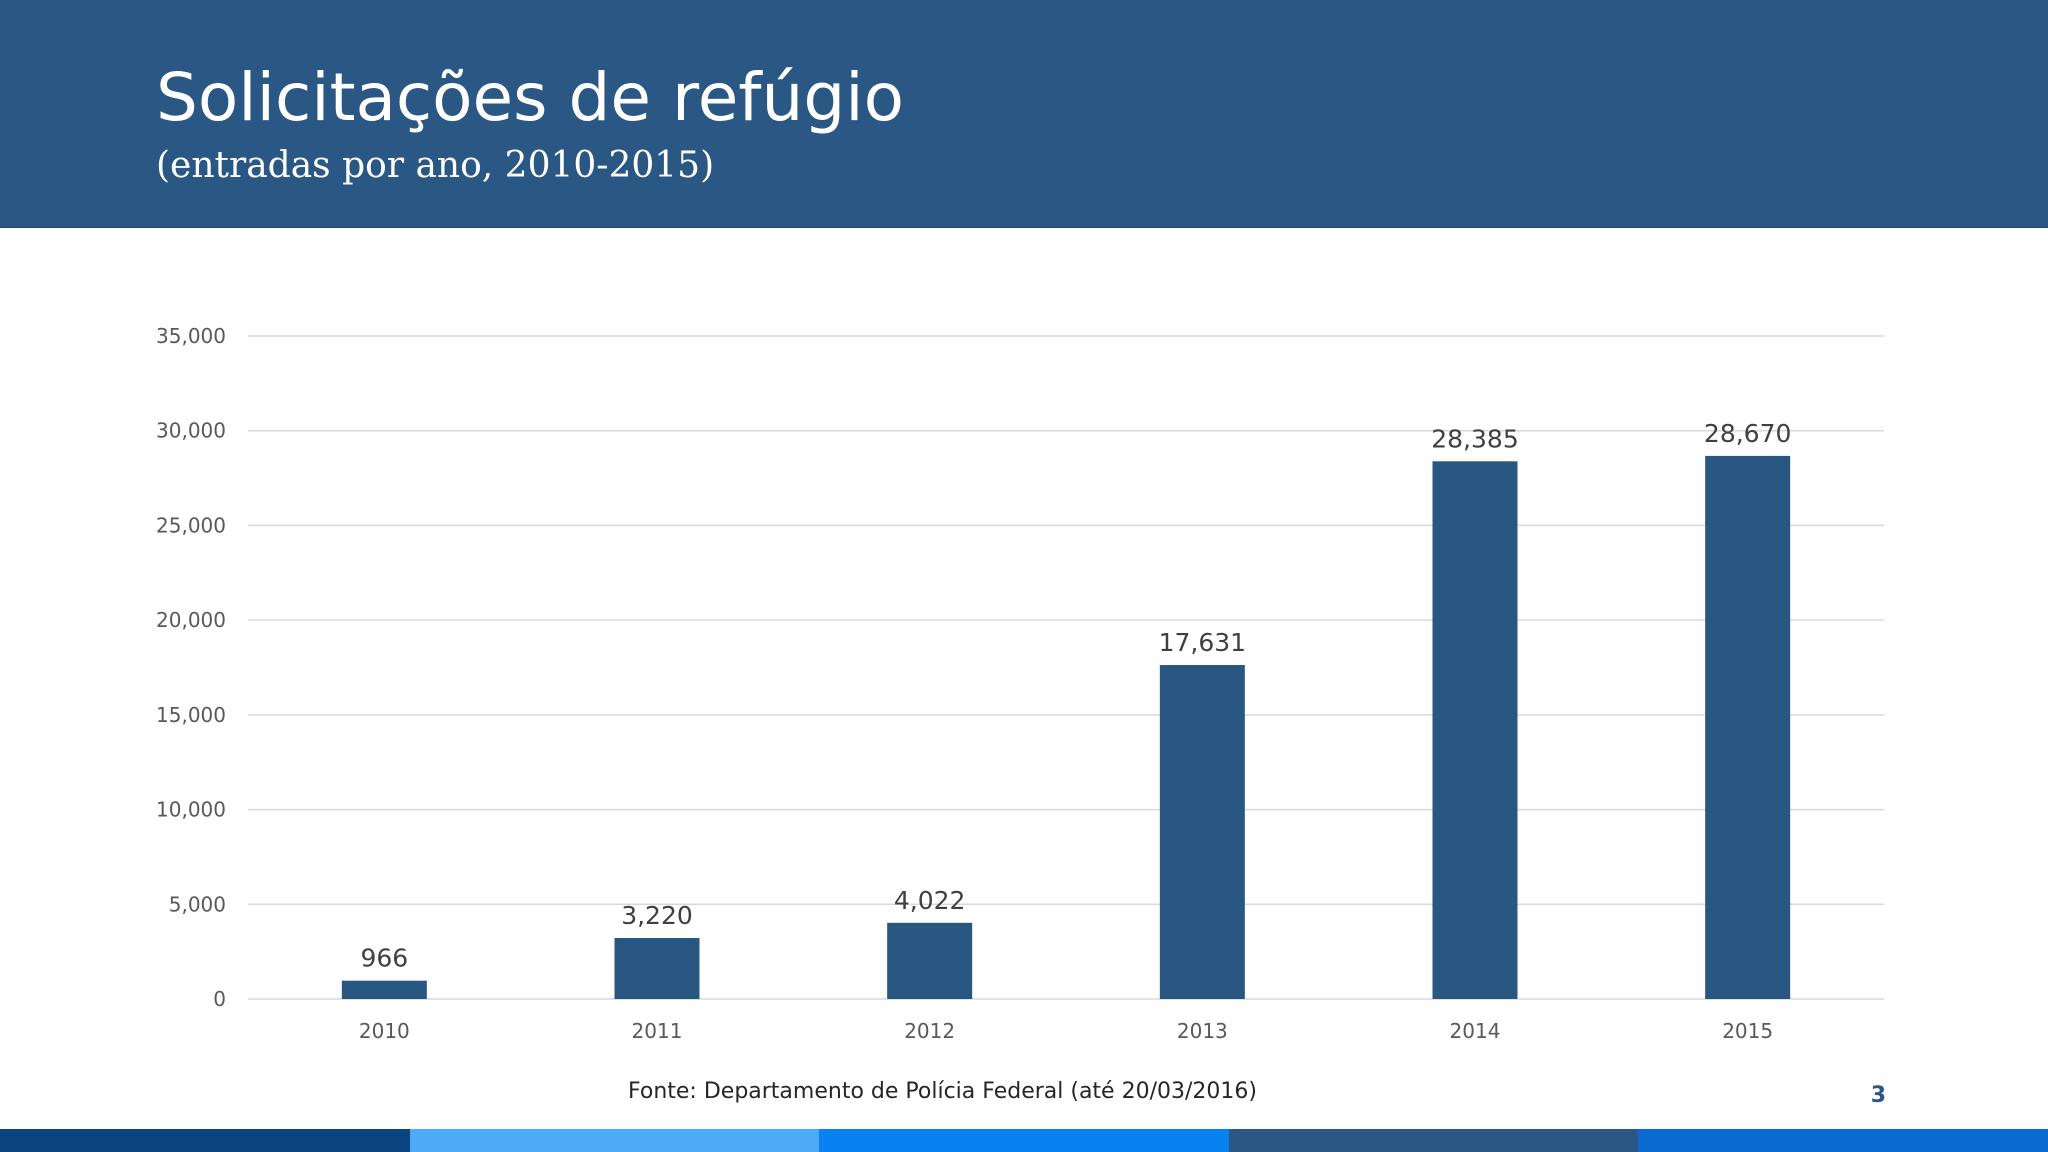 This screenshot has width=2048, height=1152. Describe the element at coordinates (1878, 1095) in the screenshot. I see `page-number: 3` at that location.